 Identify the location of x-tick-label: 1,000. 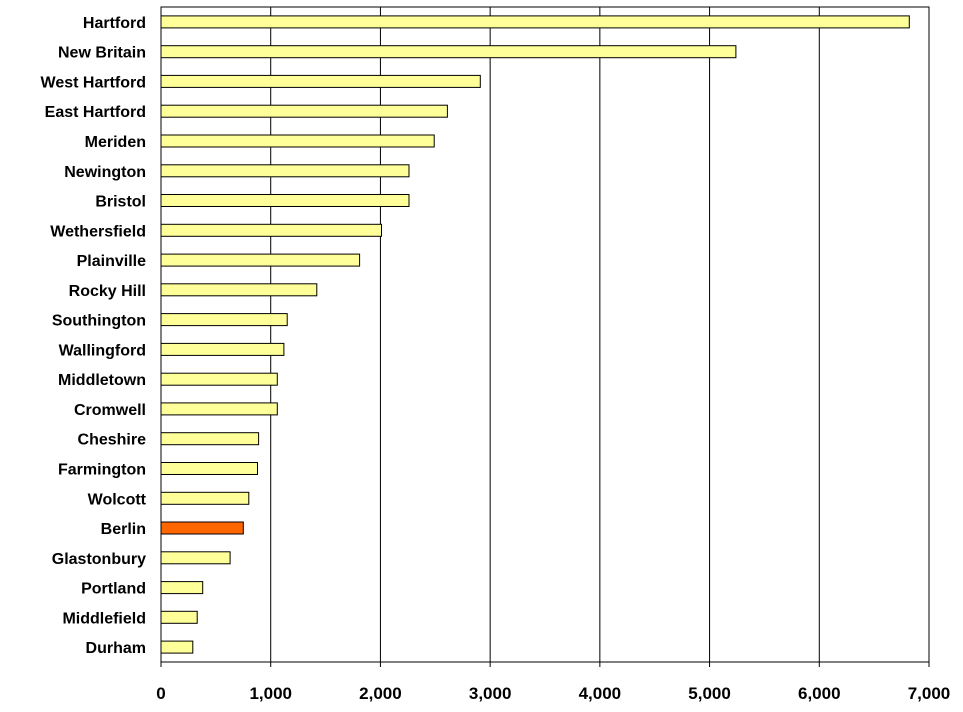
(270, 693).